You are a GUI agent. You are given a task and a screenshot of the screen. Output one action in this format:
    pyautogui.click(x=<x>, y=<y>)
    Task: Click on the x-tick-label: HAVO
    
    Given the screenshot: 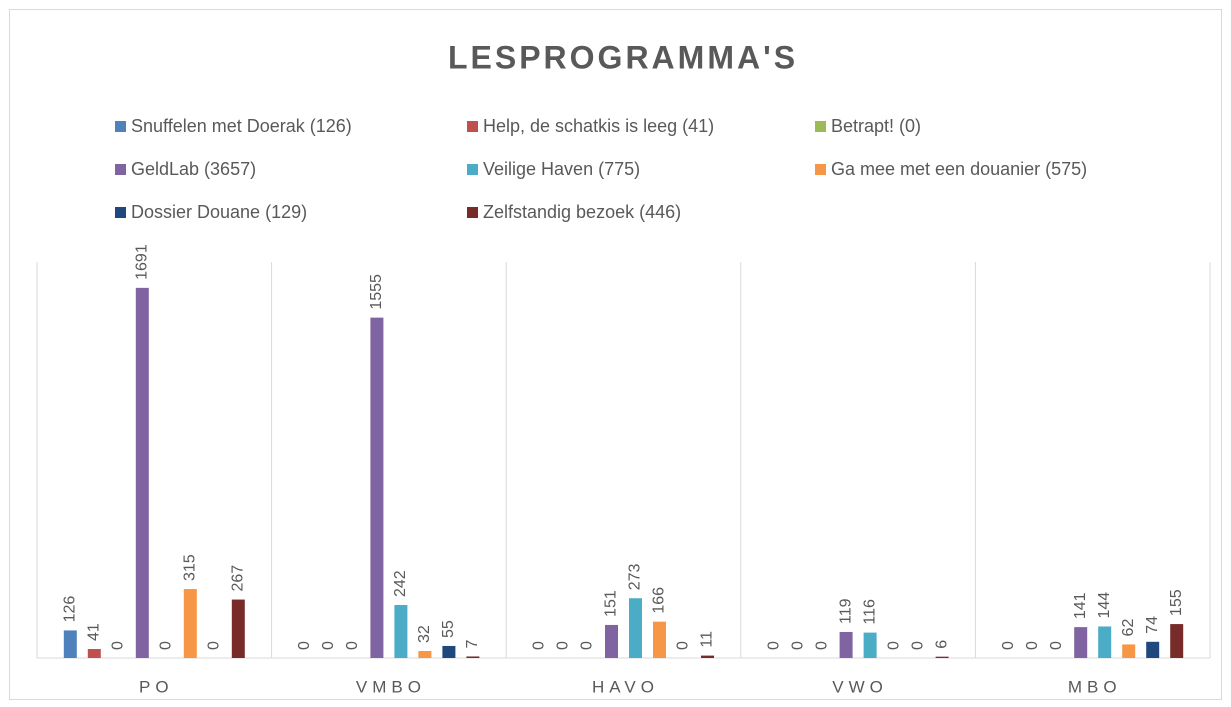 What is the action you would take?
    pyautogui.click(x=625, y=686)
    